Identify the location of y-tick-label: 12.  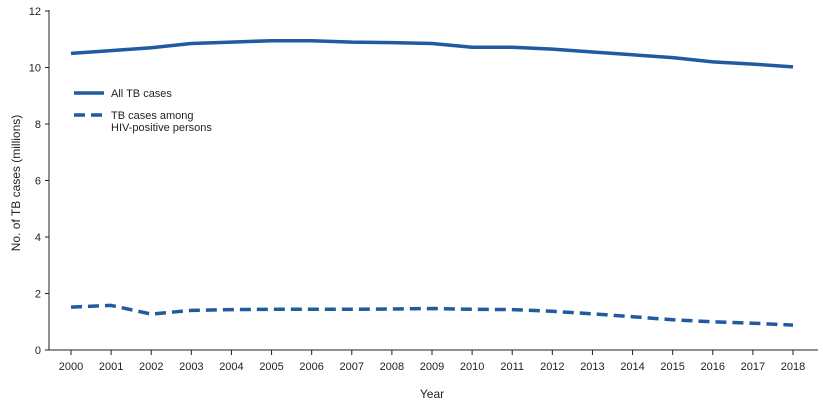
(35, 12).